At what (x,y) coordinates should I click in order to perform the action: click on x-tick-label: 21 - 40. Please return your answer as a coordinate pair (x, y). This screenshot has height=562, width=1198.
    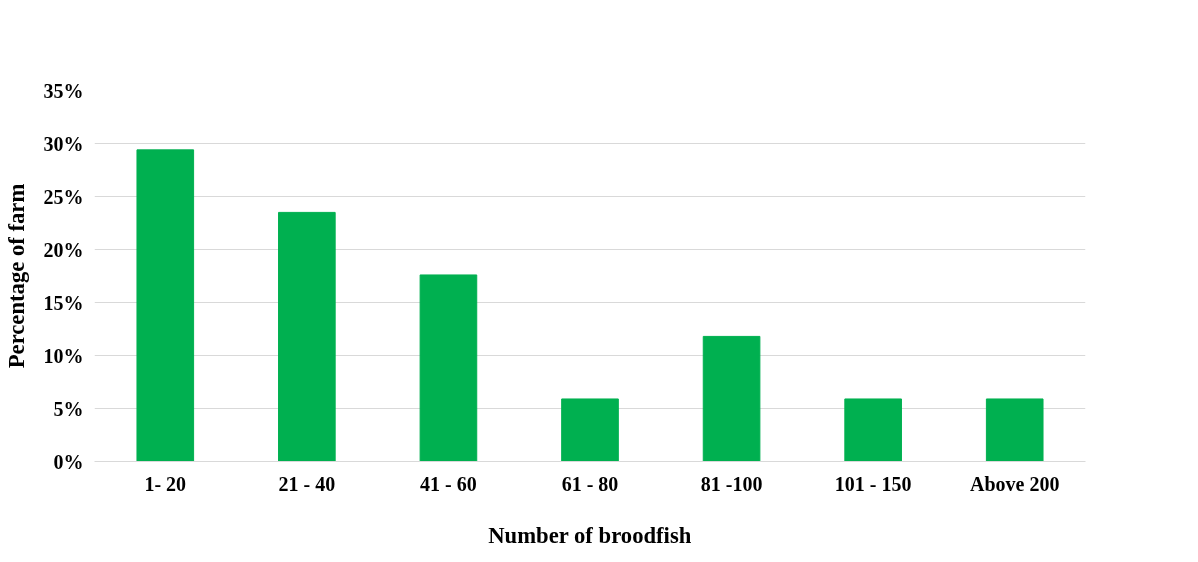
    Looking at the image, I should click on (307, 483).